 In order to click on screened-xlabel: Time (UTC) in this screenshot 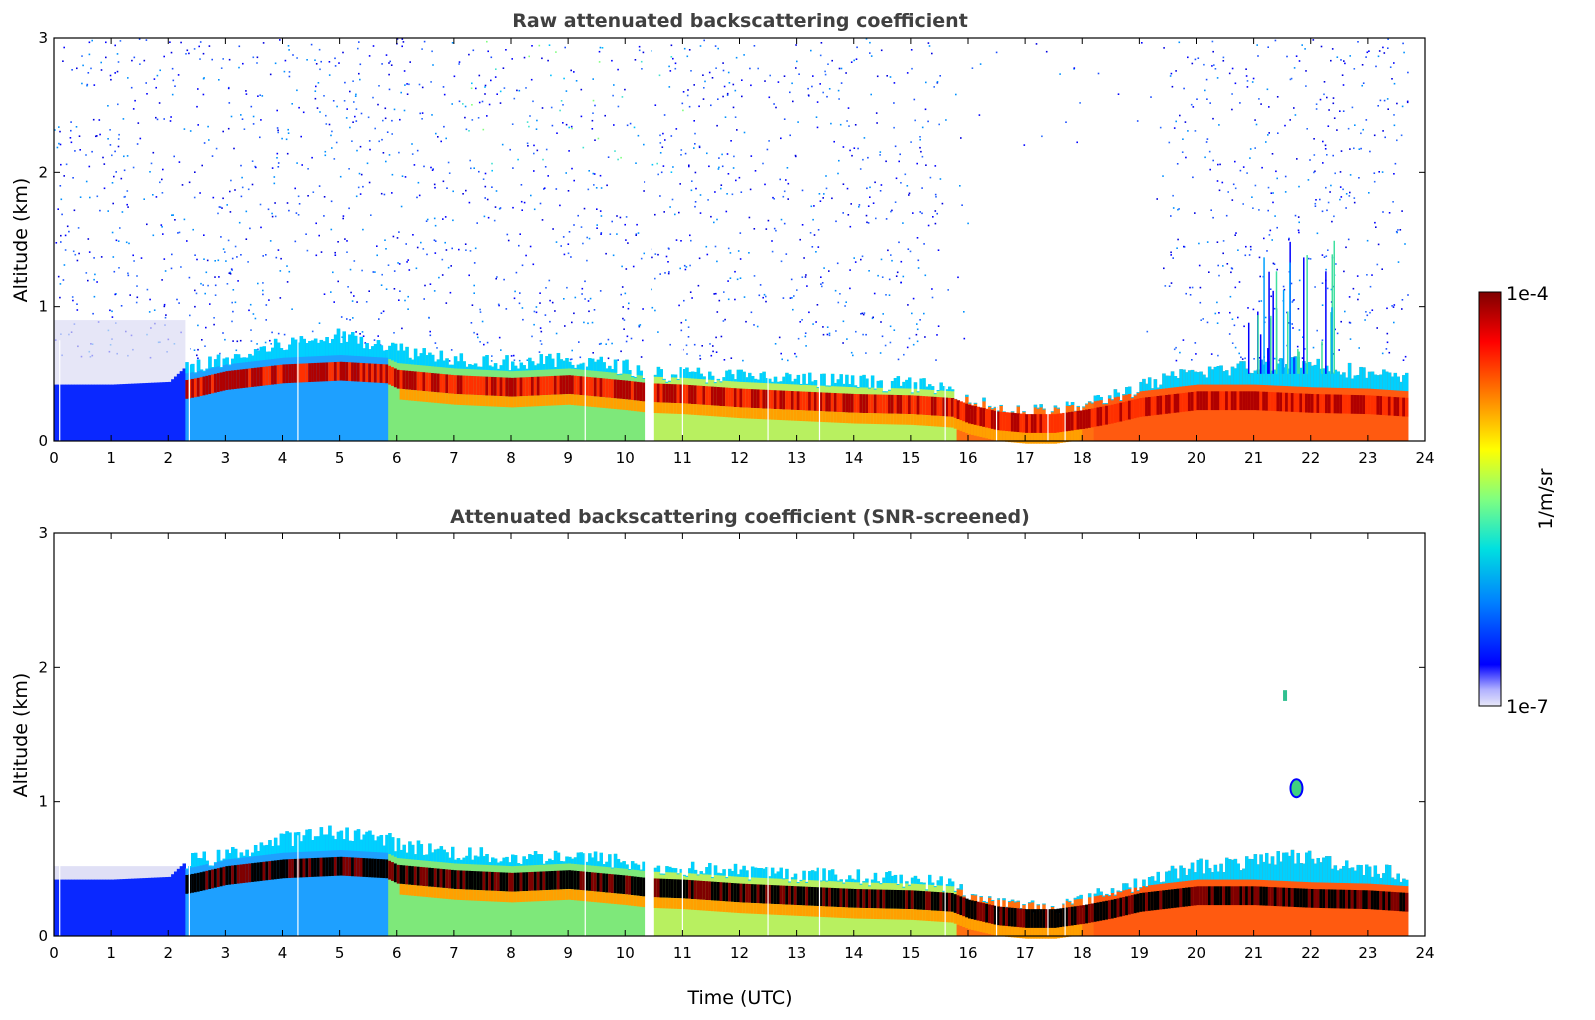, I will do `click(739, 998)`.